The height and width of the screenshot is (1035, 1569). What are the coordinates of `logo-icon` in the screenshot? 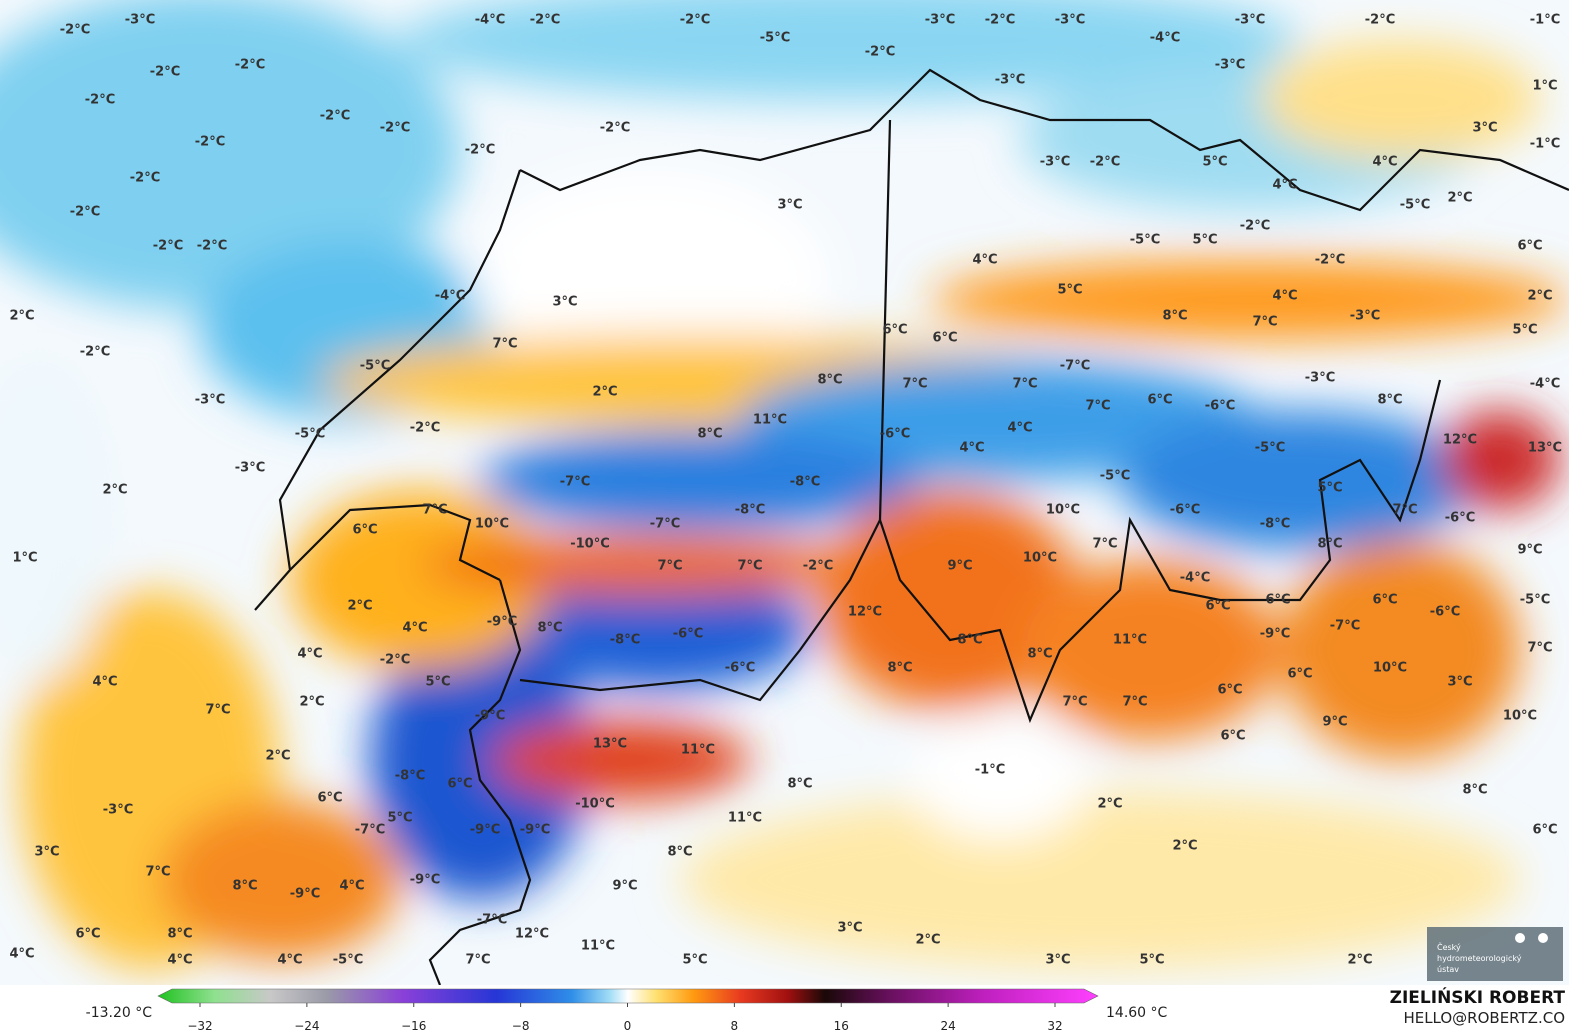 It's located at (1520, 938).